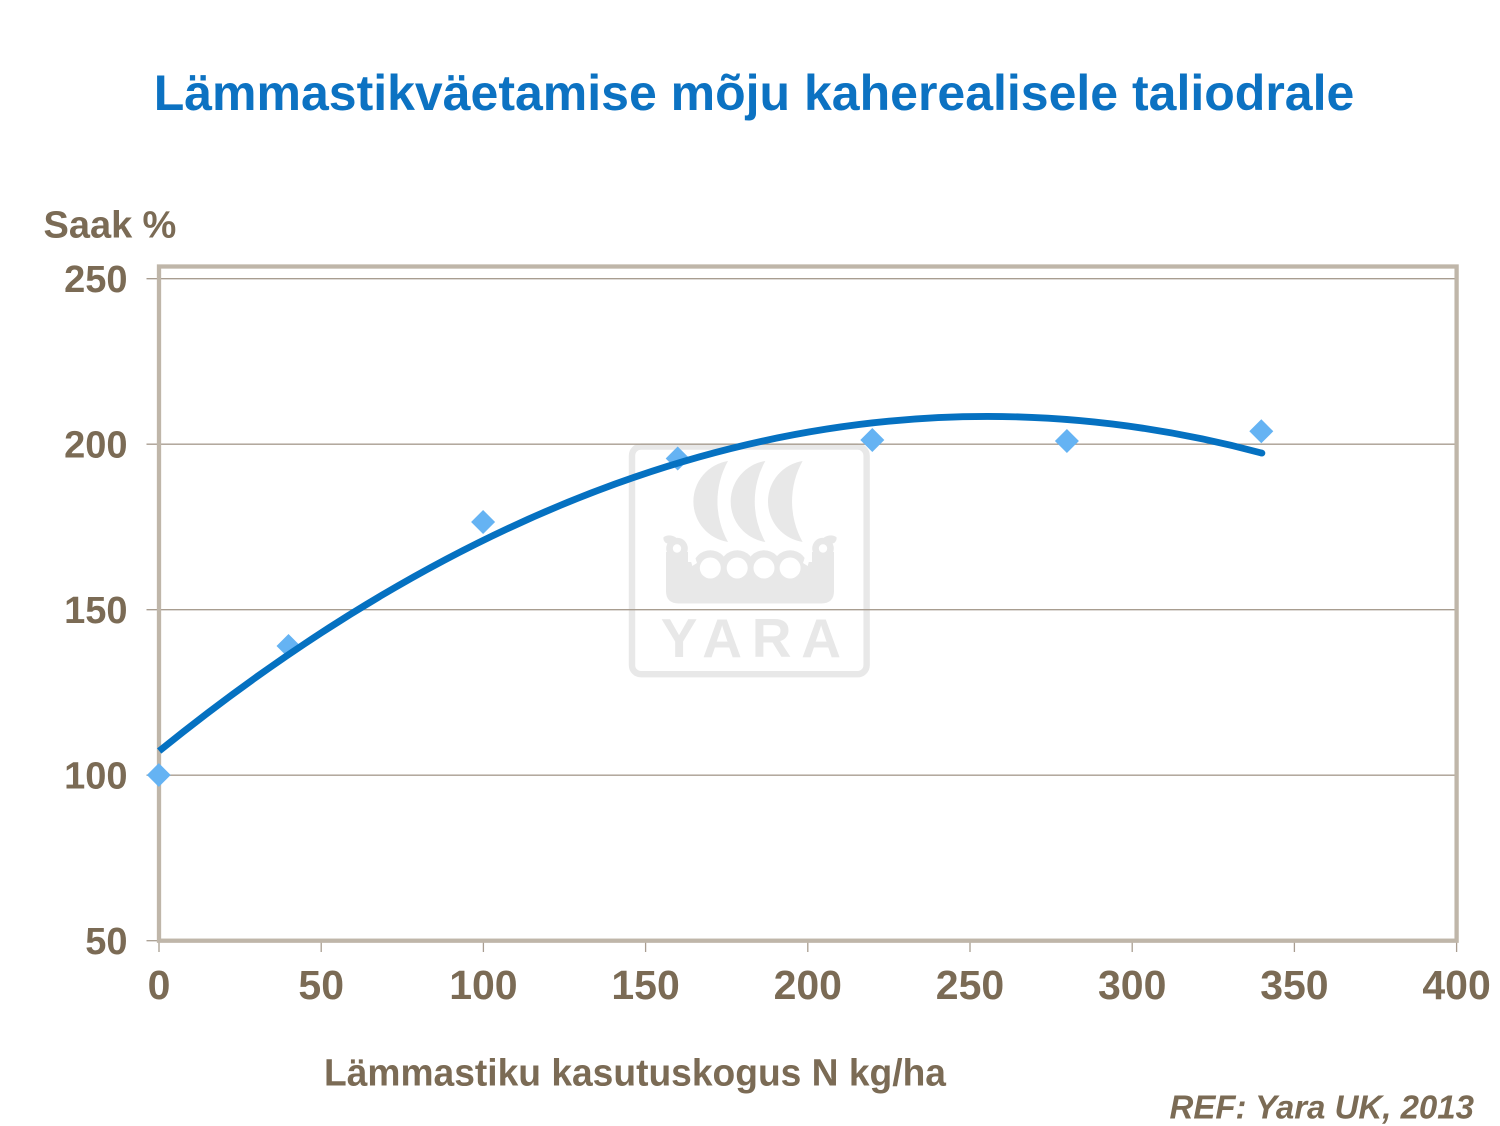 This screenshot has width=1500, height=1126. I want to click on svg-text: REF: Yara UK, 2013, so click(1322, 1107).